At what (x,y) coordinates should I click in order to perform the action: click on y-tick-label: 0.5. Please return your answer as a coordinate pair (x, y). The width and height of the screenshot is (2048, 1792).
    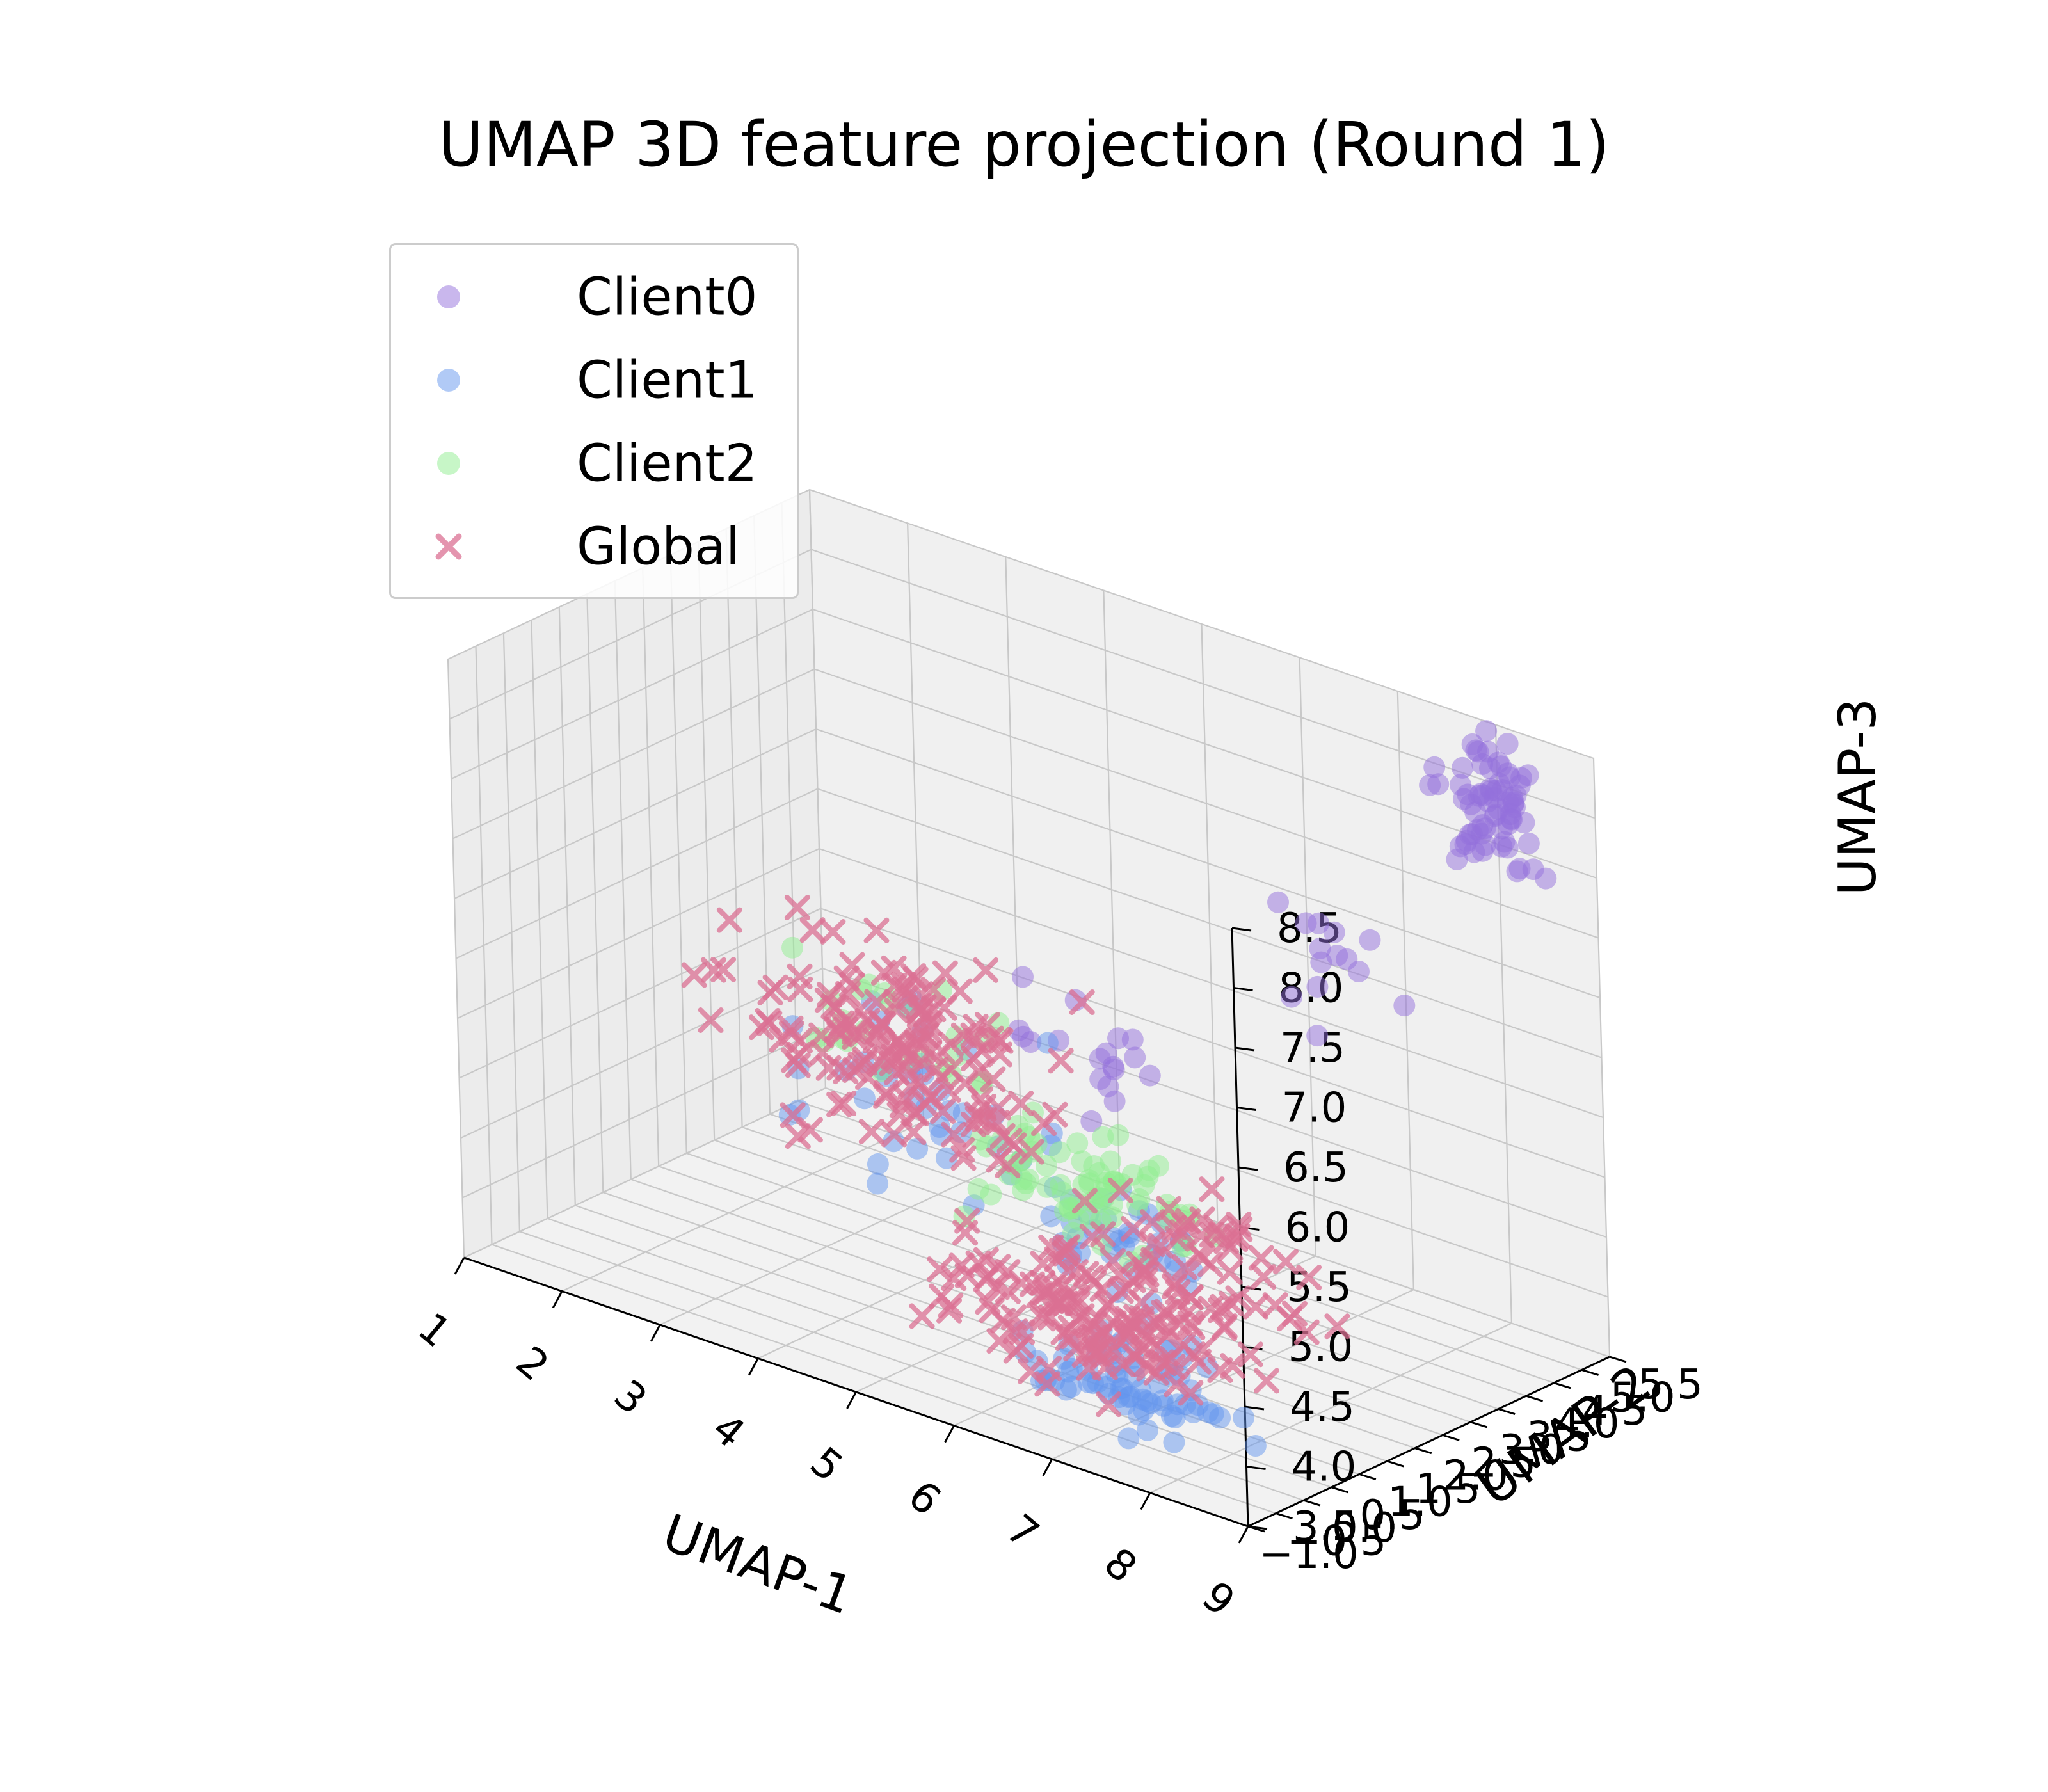
    Looking at the image, I should click on (1392, 1515).